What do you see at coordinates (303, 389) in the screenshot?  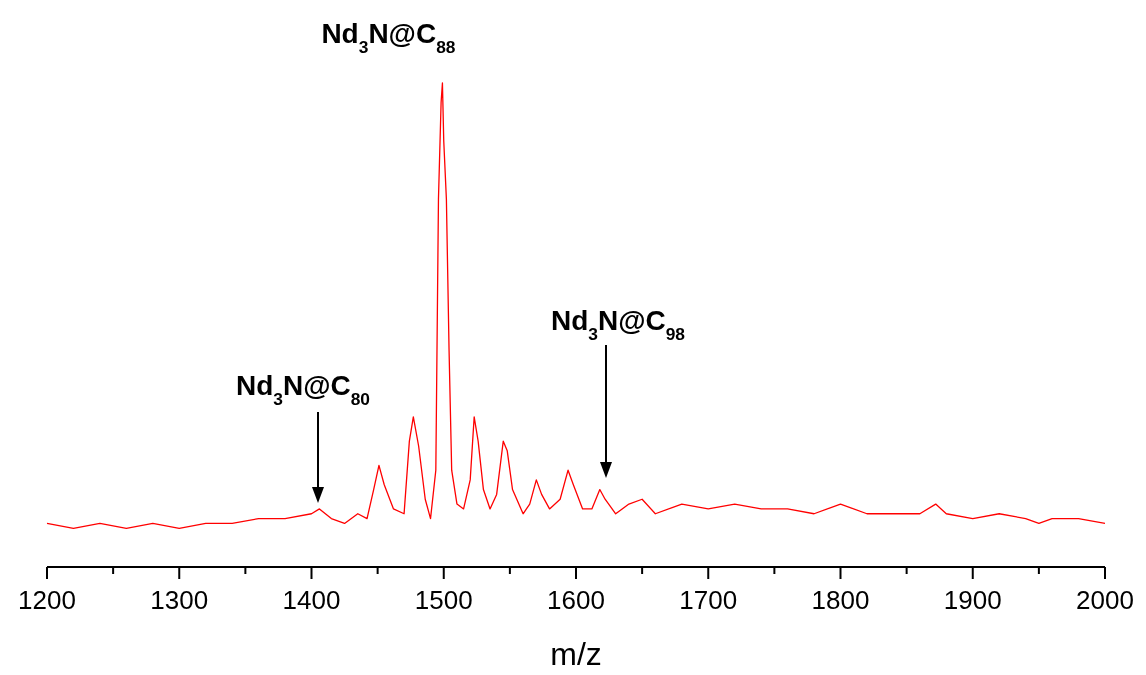 I see `annotation: Nd$_{3}$N@C$_{80}$` at bounding box center [303, 389].